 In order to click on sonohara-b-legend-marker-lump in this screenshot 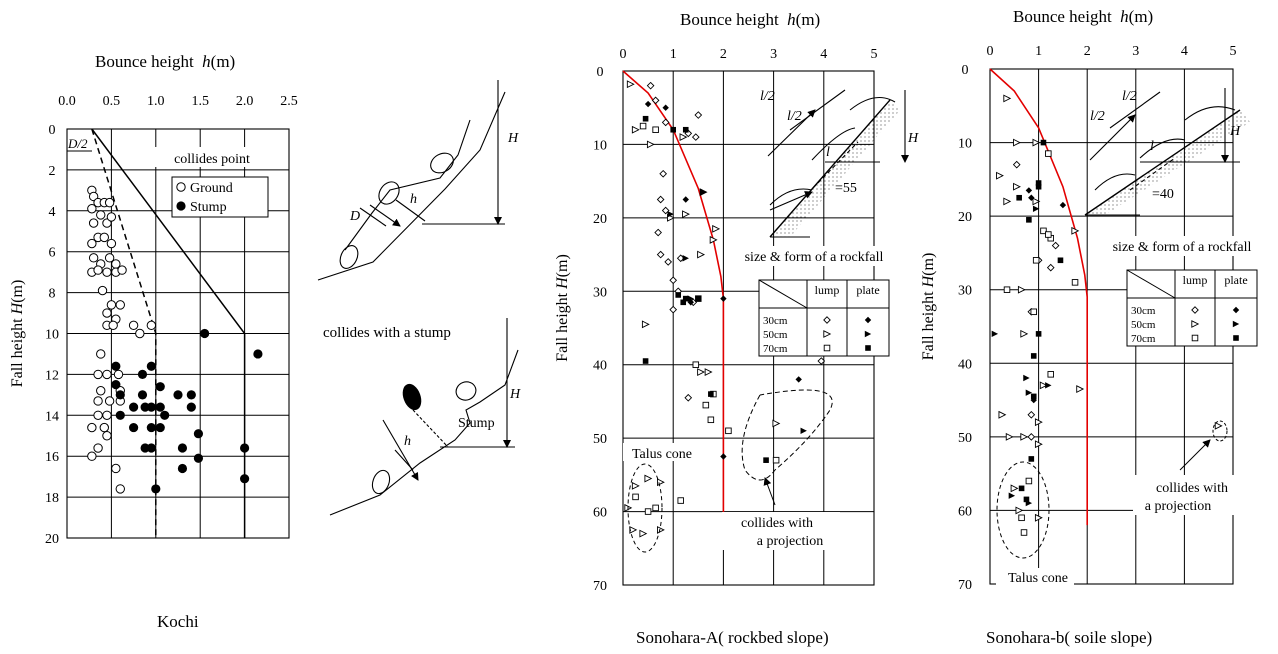, I will do `click(1195, 324)`.